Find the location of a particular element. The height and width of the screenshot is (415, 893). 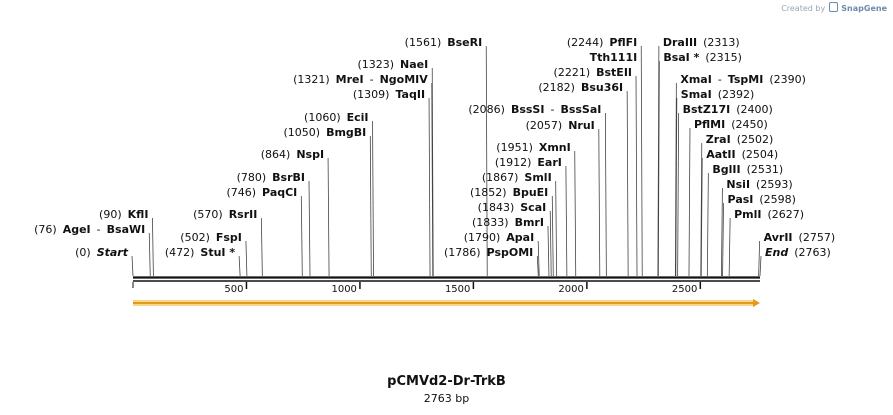

credit-brand: SnapGene is located at coordinates (864, 8).